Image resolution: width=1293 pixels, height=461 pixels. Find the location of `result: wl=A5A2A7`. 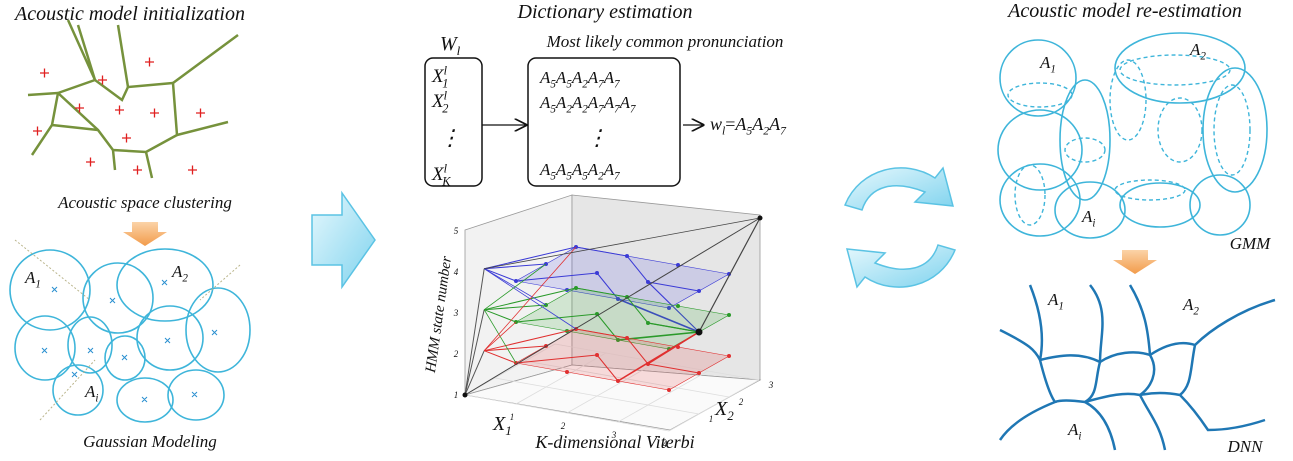

result: wl=A5A2A7 is located at coordinates (748, 126).